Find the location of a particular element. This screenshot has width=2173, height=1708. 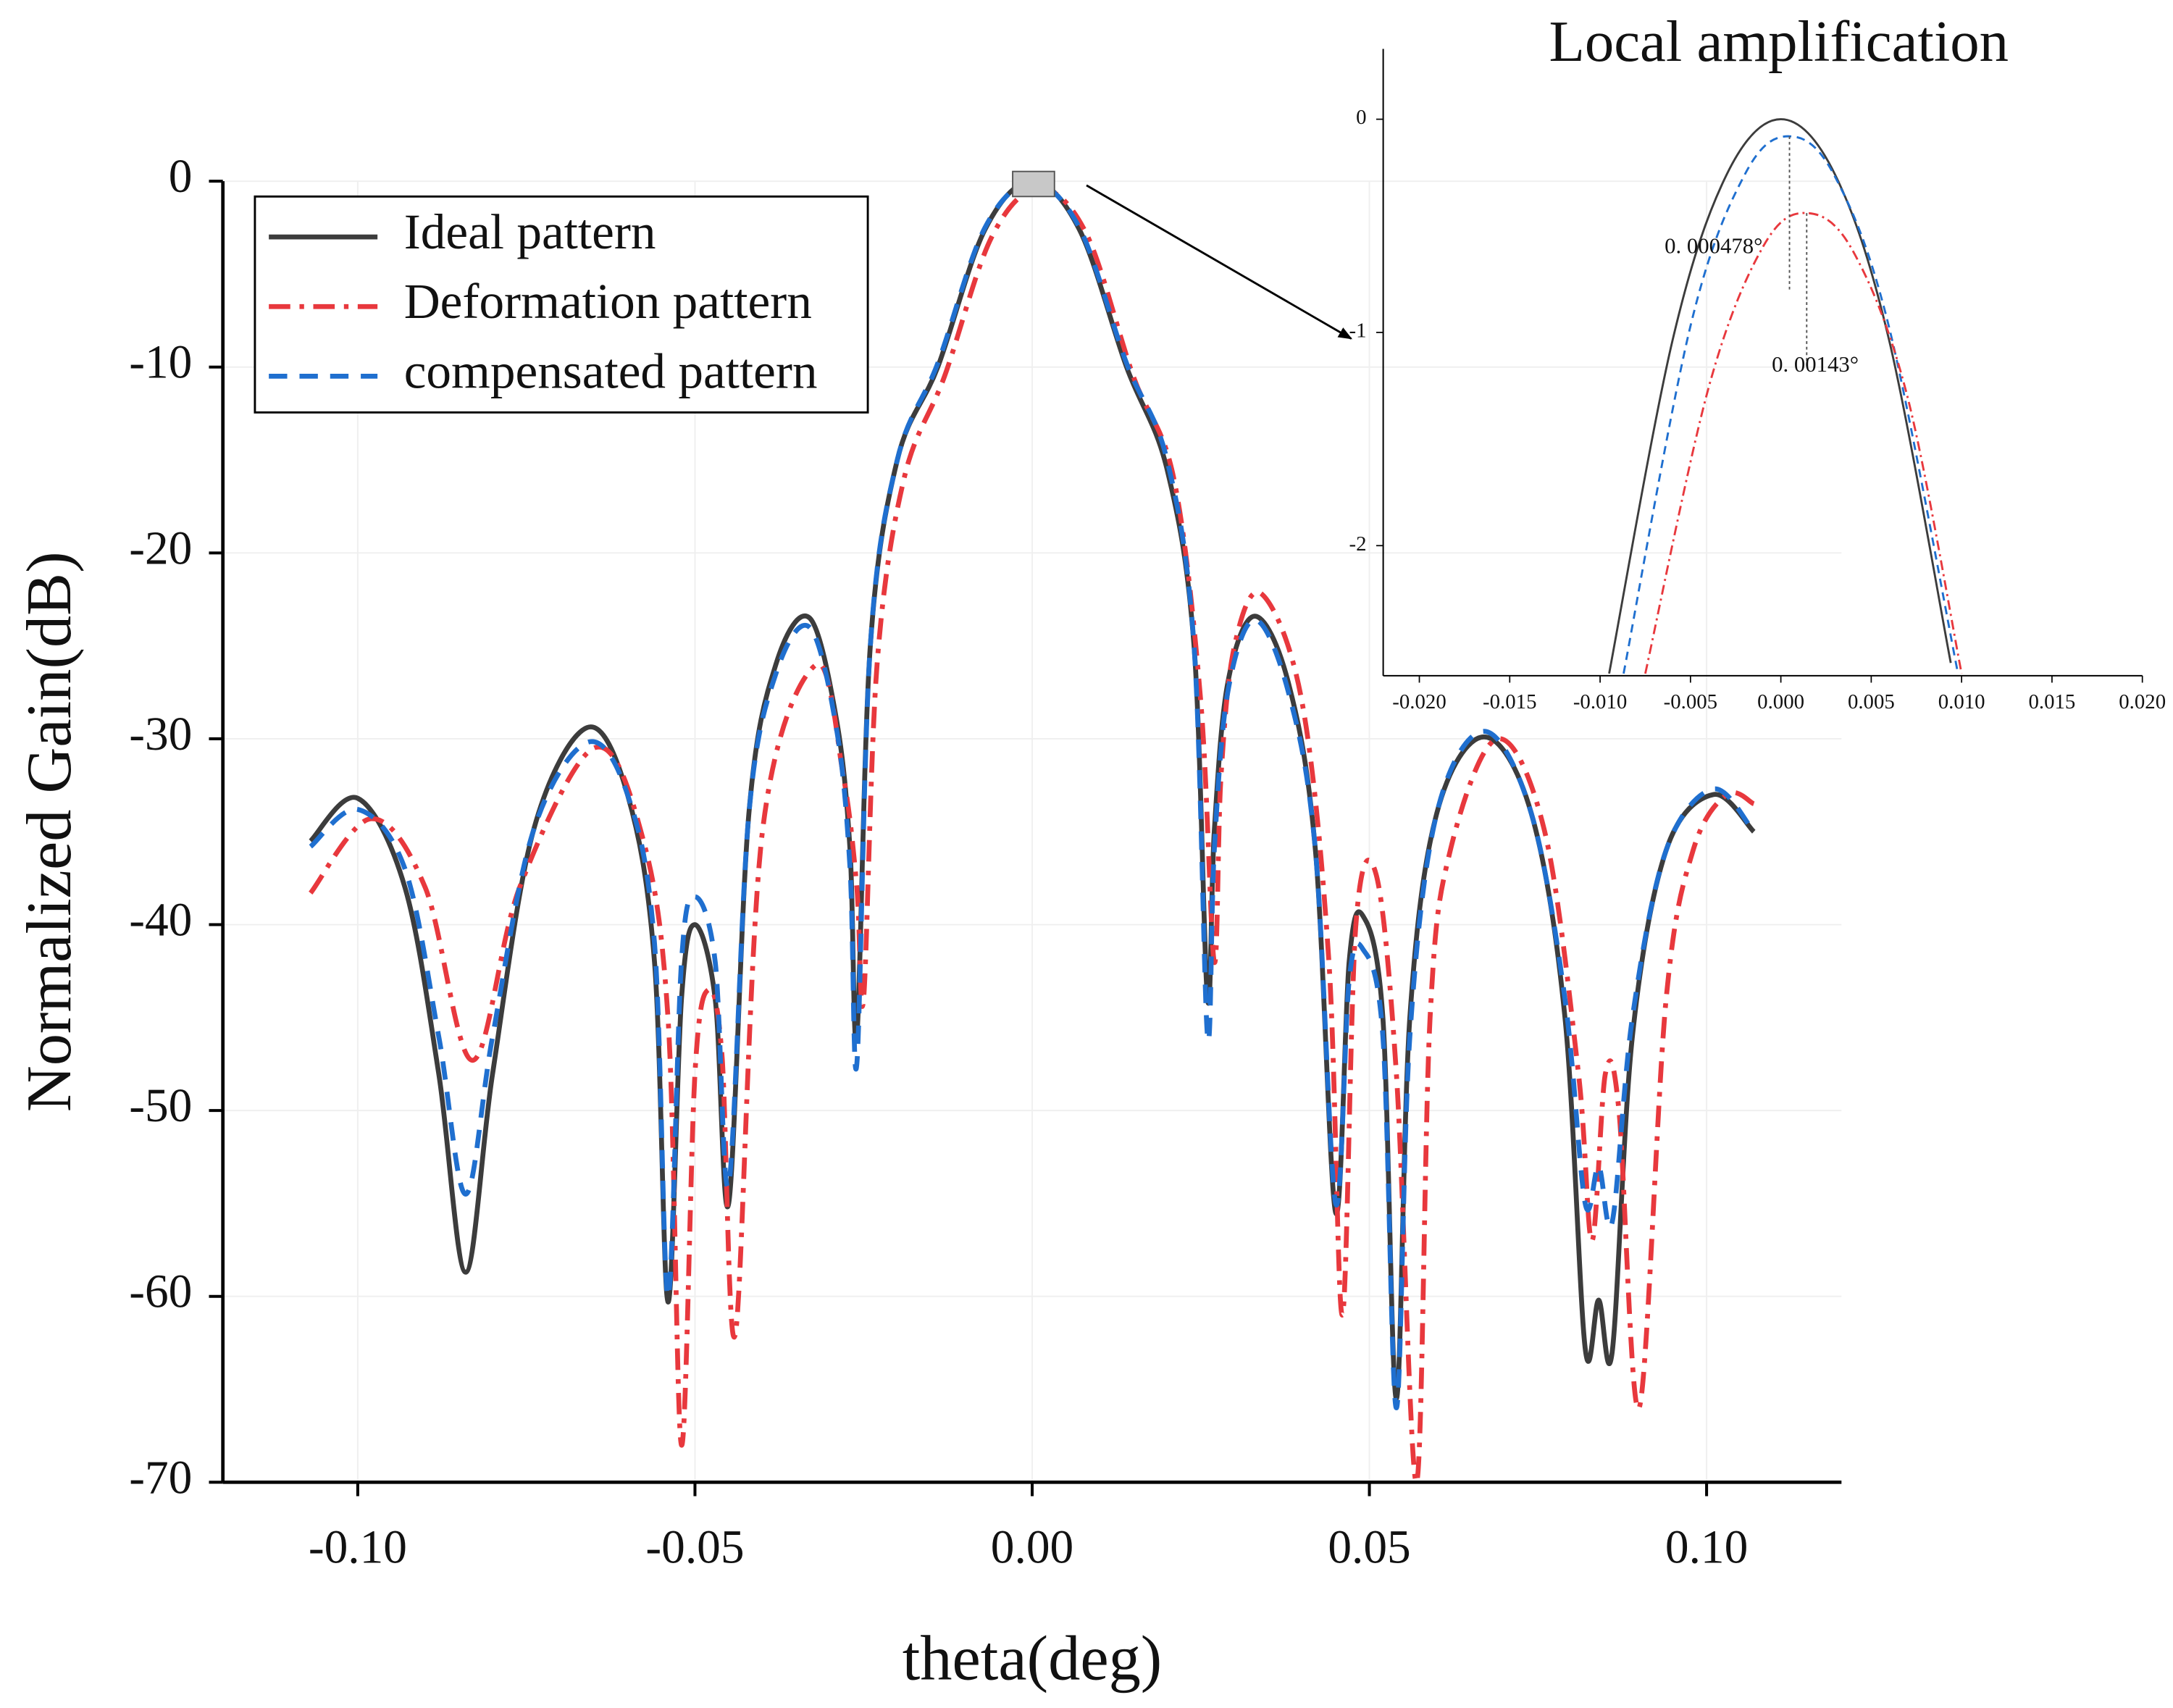

series-group is located at coordinates (1786, 396).